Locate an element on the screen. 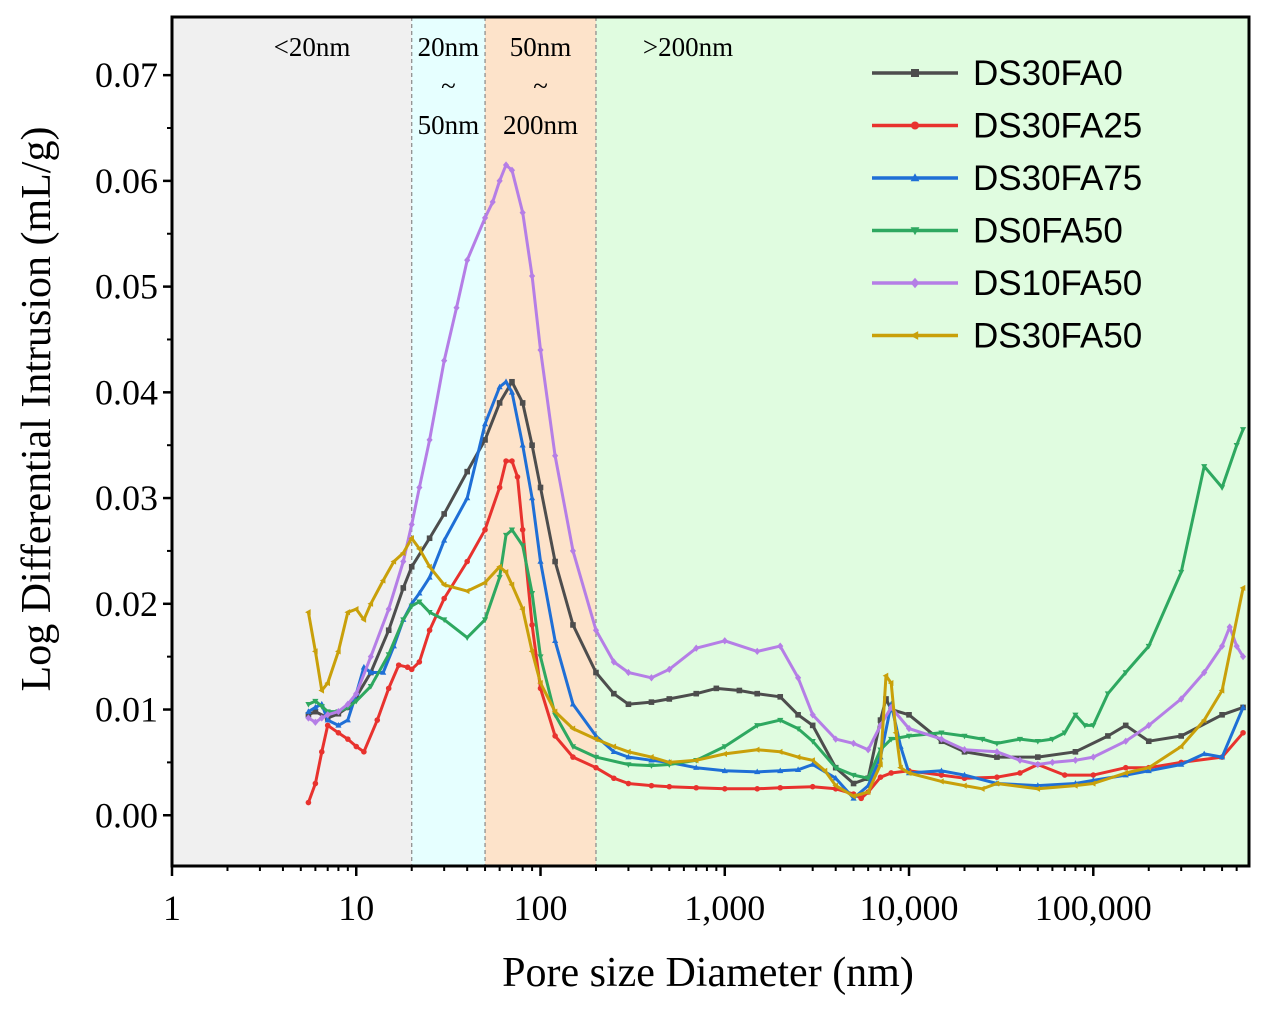 Image resolution: width=1266 pixels, height=1010 pixels. legend-item: DS0FA50 is located at coordinates (997, 231).